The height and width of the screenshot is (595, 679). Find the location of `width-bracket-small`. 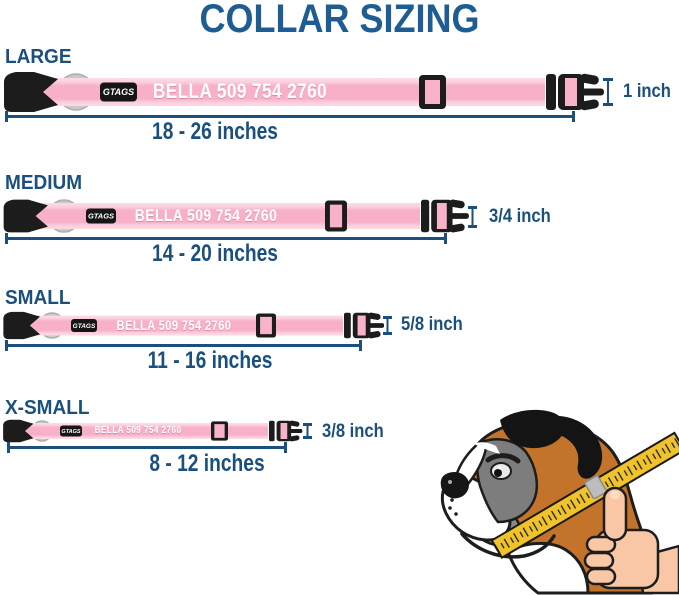

width-bracket-small is located at coordinates (387, 325).